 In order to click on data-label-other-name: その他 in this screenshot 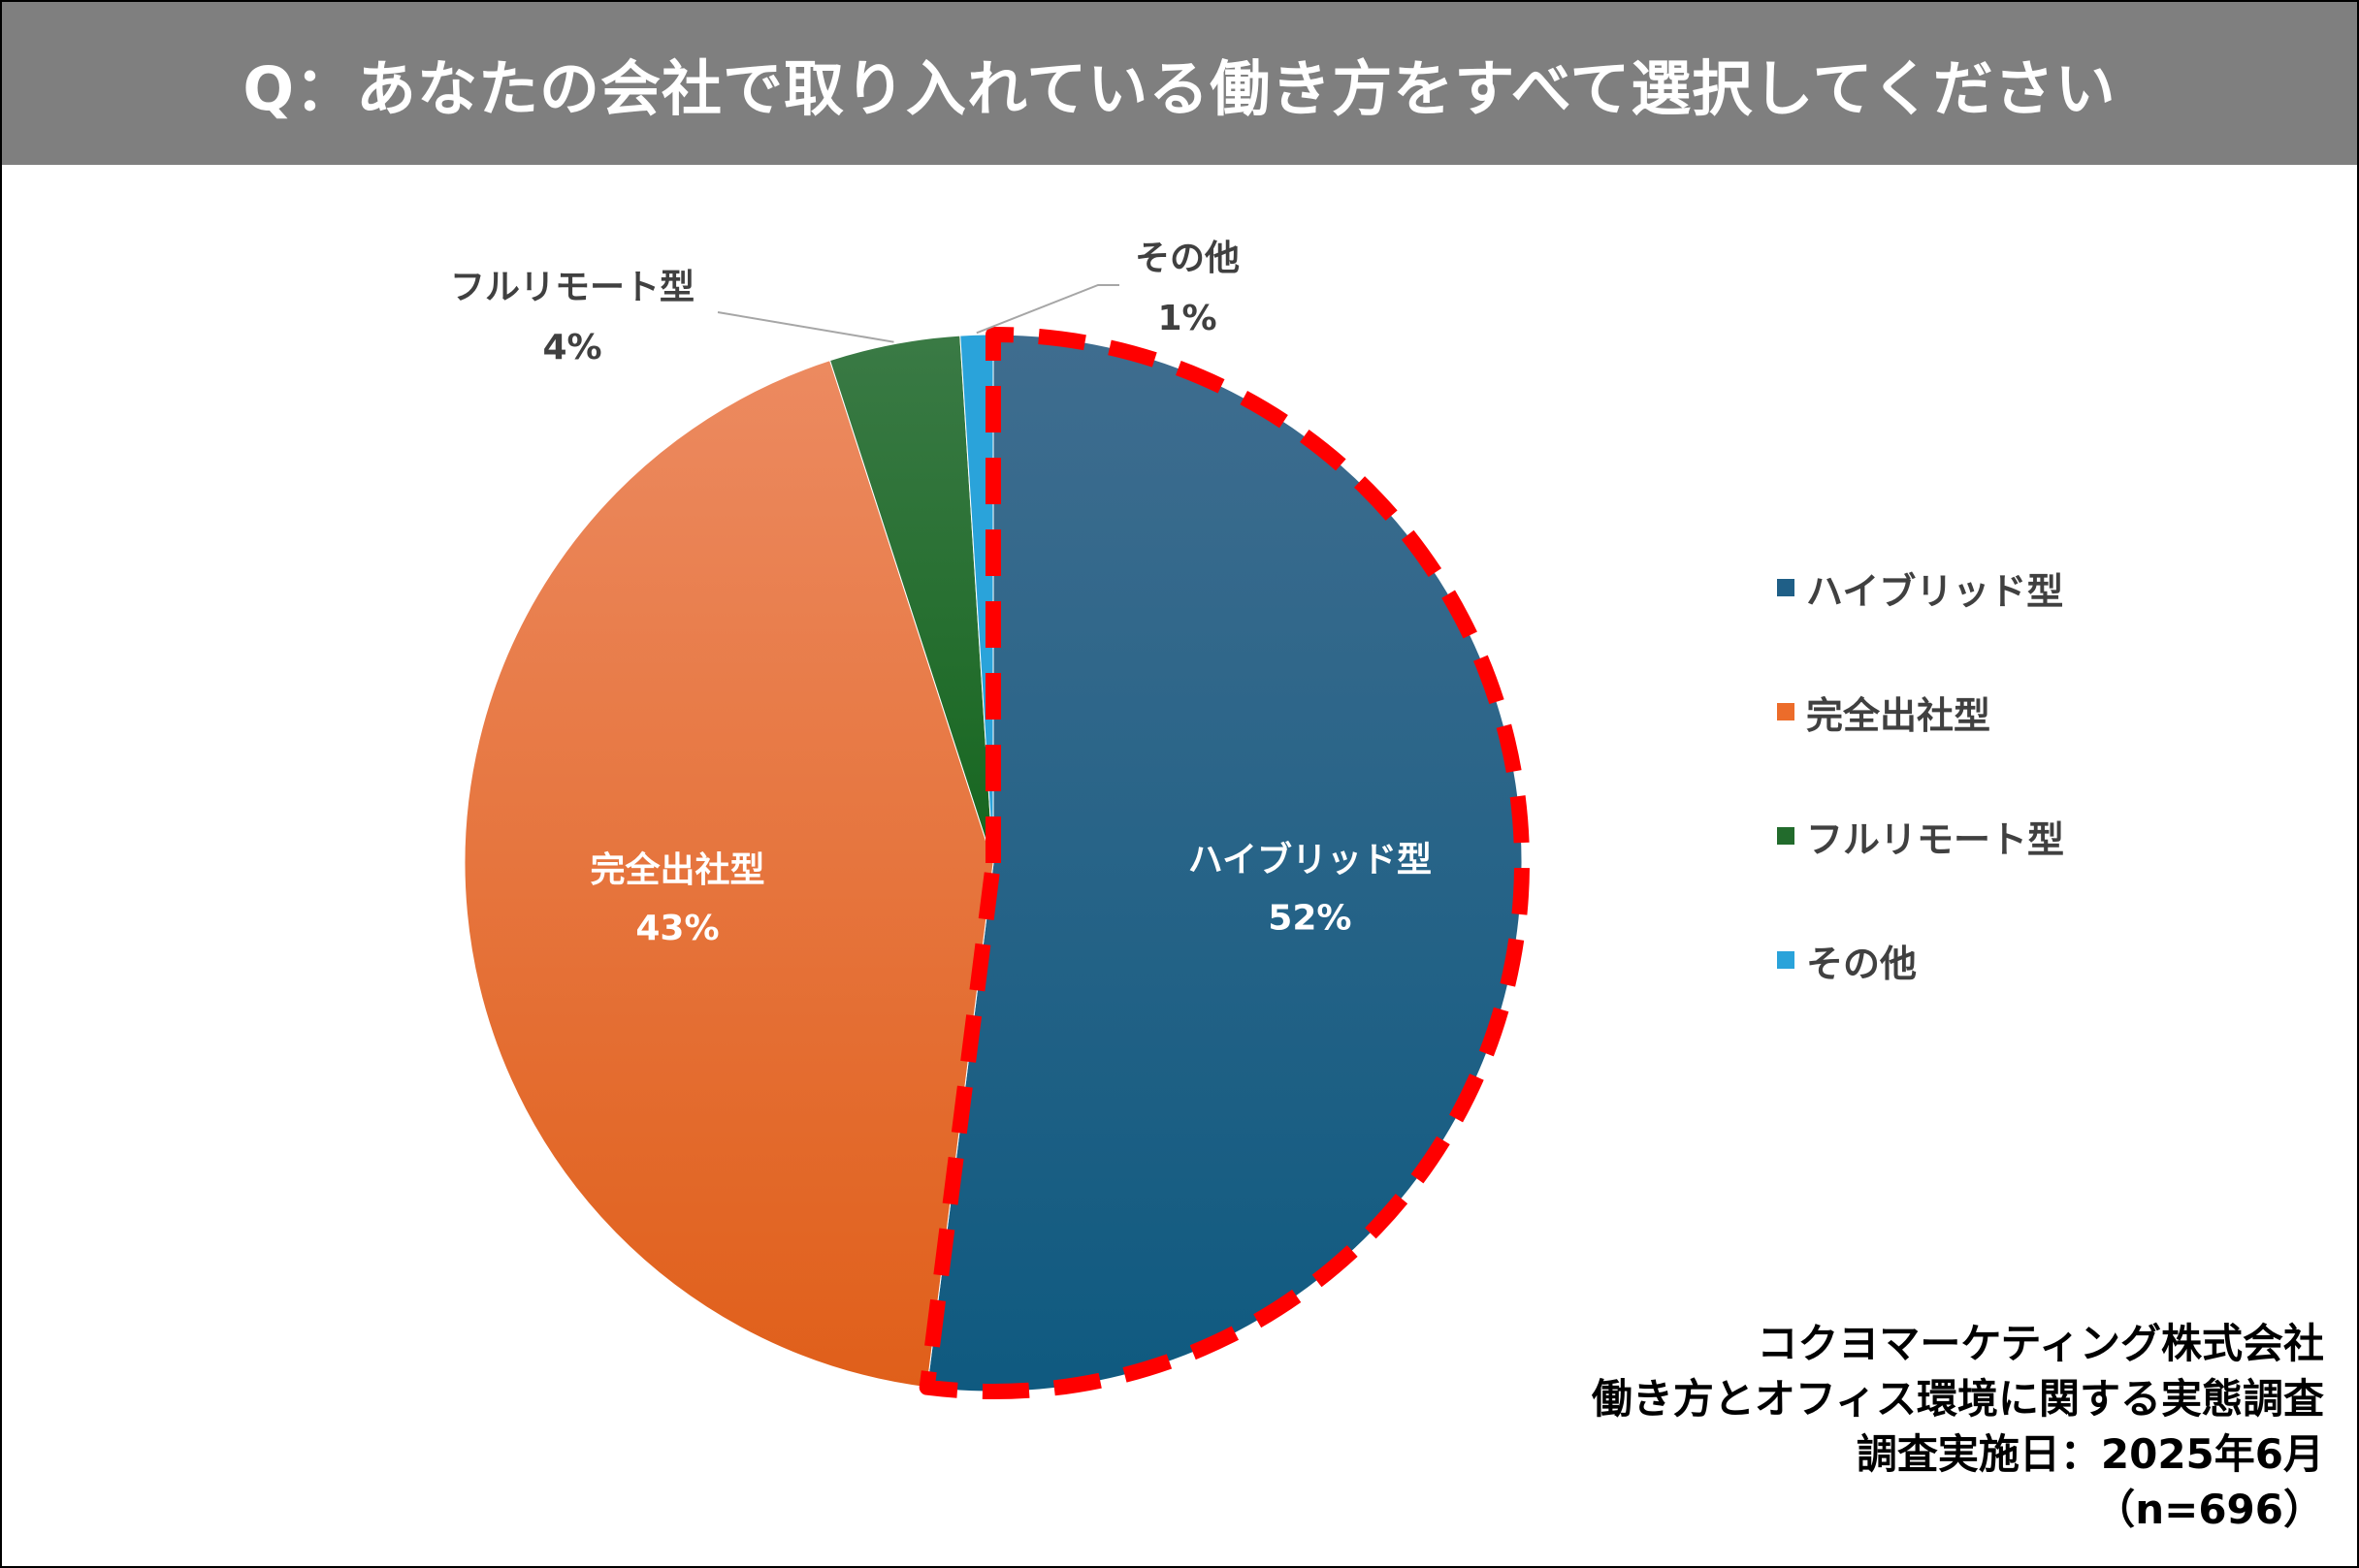, I will do `click(1188, 258)`.